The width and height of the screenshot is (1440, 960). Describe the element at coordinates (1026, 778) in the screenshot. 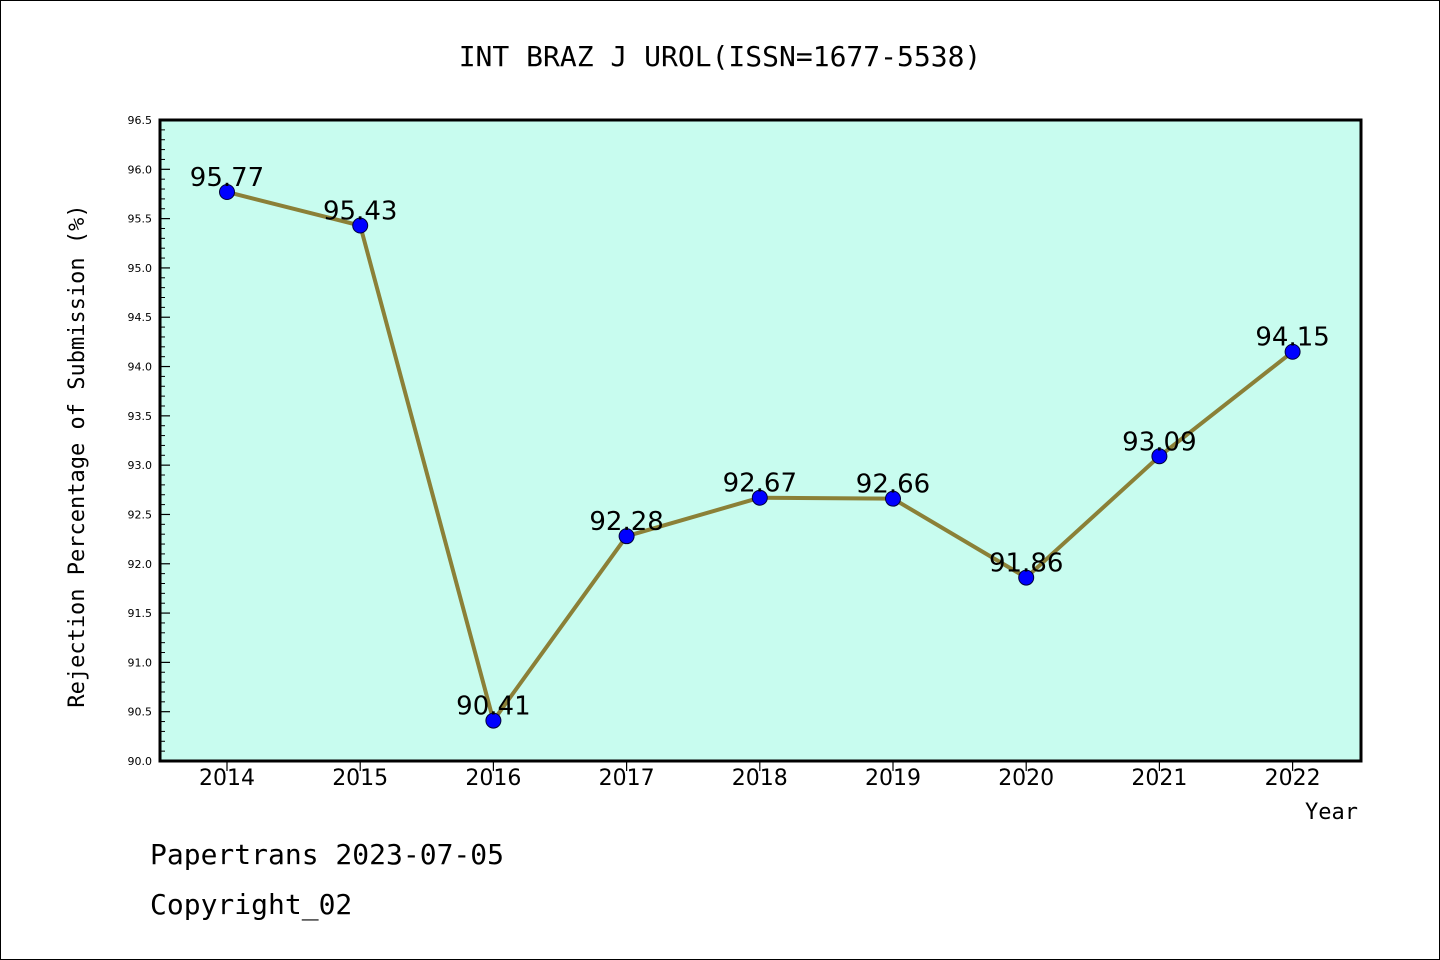

I see `x-tick-label: 2020` at that location.